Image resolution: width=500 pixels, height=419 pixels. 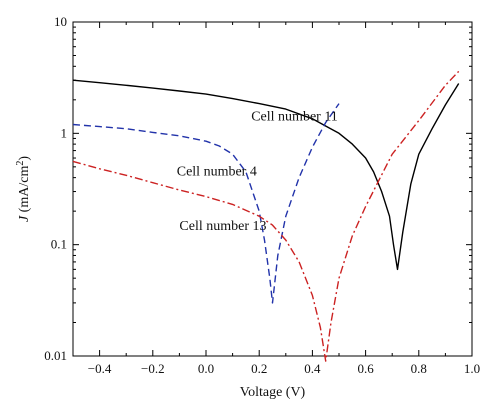 What do you see at coordinates (100, 368) in the screenshot?
I see `x-tick-label: −0.4` at bounding box center [100, 368].